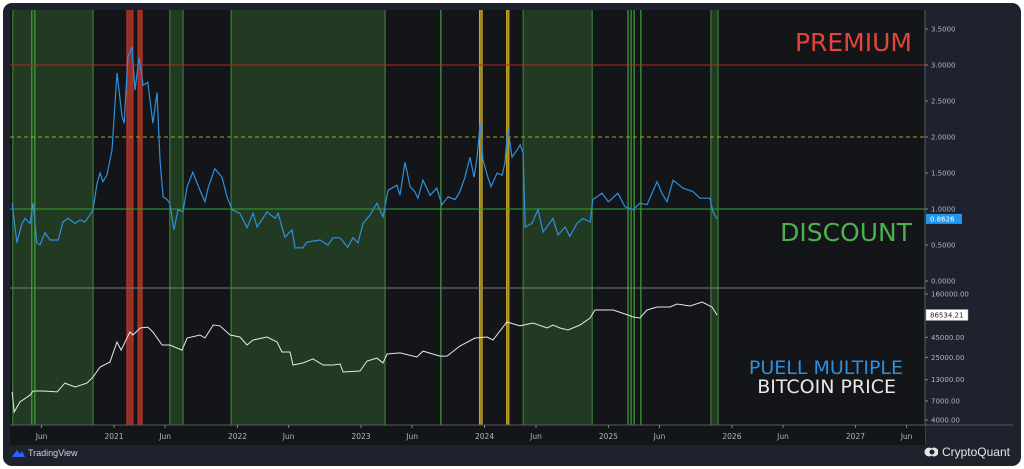  What do you see at coordinates (975, 452) in the screenshot?
I see `cryptoquant-label: CryptoQuant` at bounding box center [975, 452].